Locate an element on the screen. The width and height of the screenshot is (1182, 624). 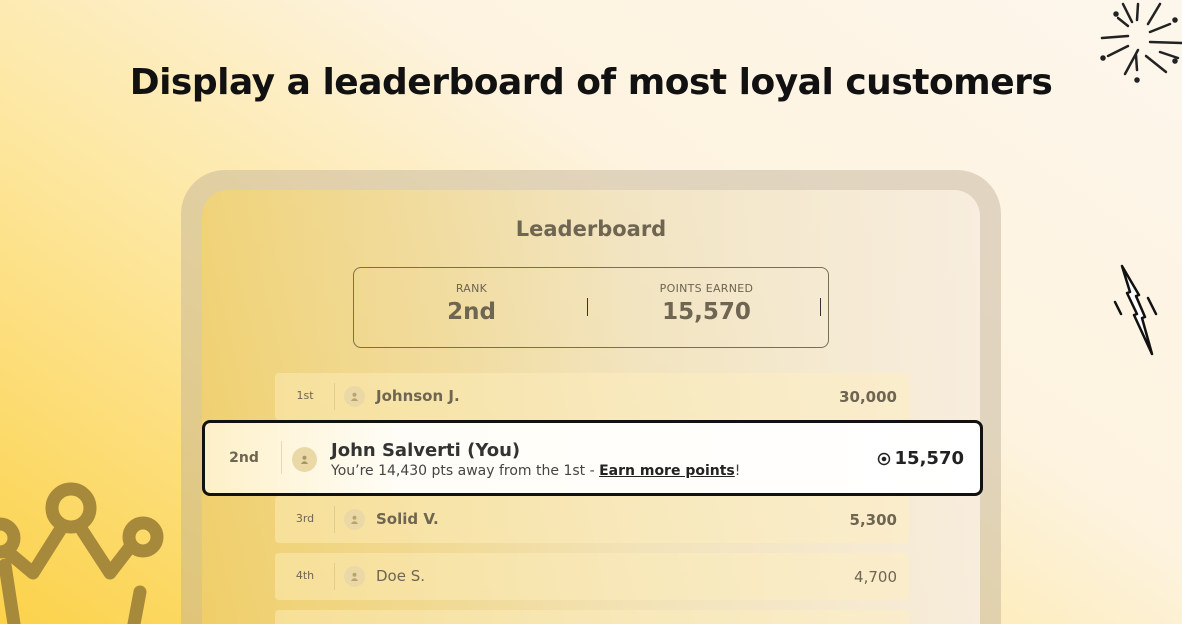
rank-value: 2nd is located at coordinates (471, 312).